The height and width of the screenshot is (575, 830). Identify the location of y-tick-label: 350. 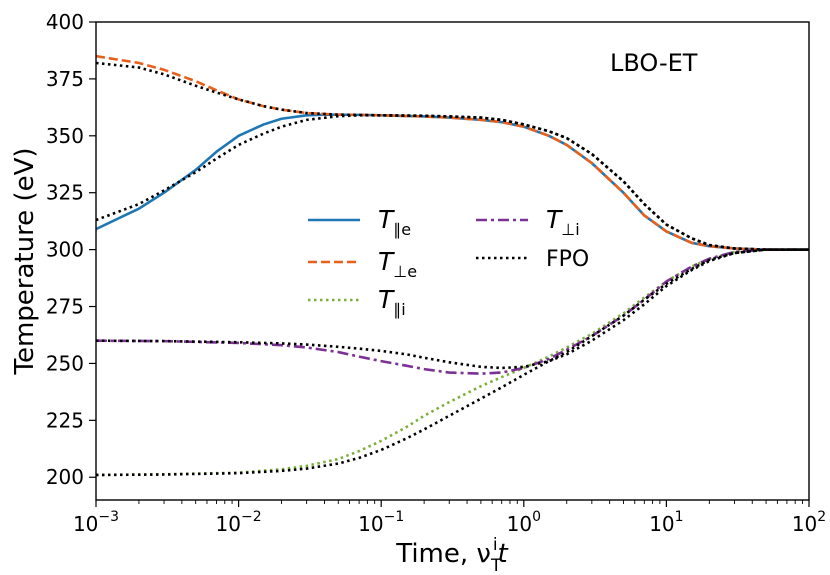
(65, 136).